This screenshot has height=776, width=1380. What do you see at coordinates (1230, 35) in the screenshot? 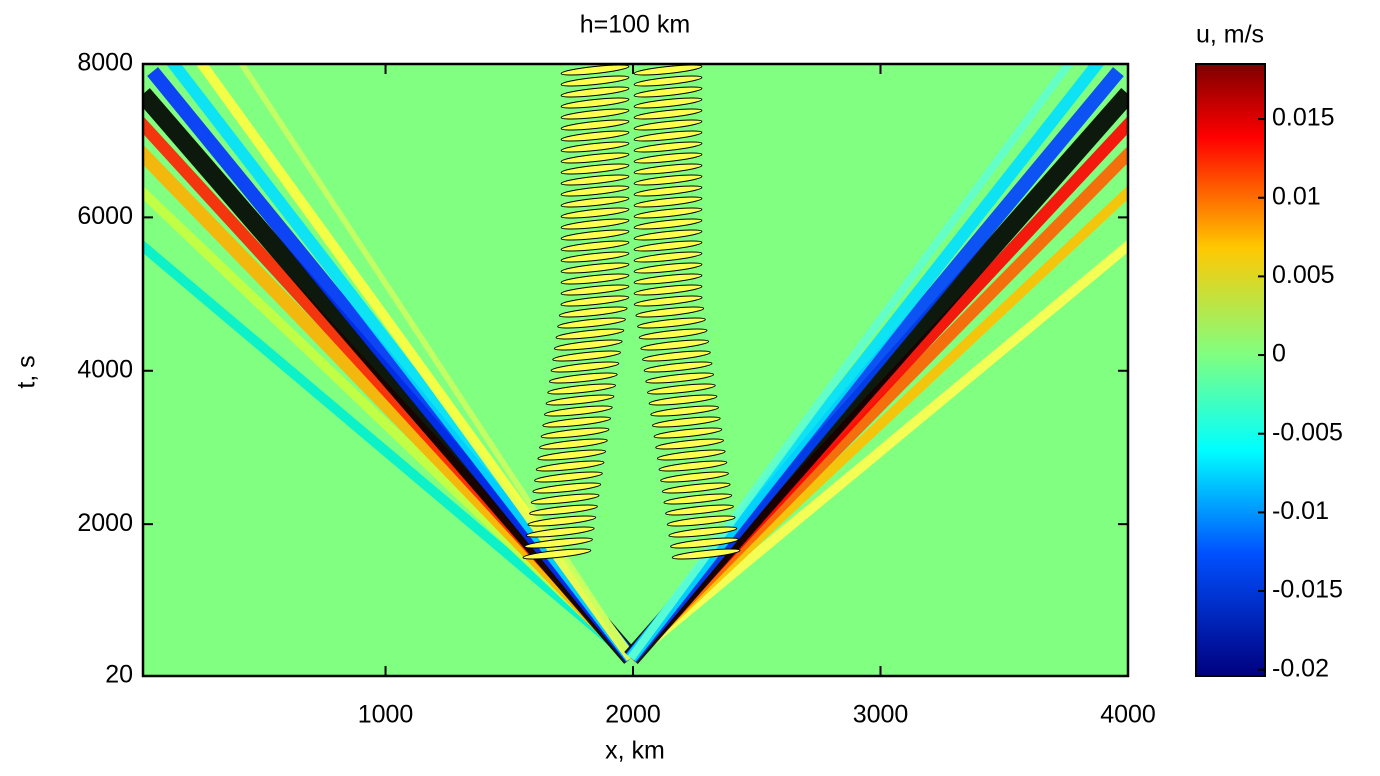
I see `colorbar-label: u, m/s` at bounding box center [1230, 35].